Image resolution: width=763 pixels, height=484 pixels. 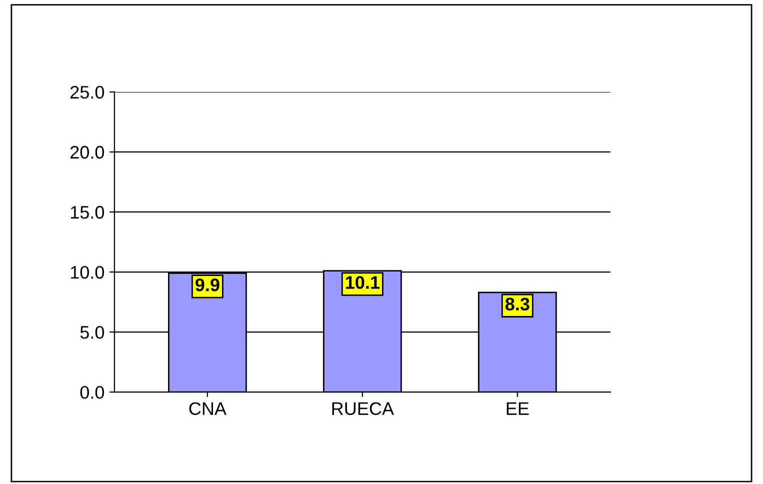 What do you see at coordinates (207, 409) in the screenshot?
I see `x-tick-label: CNA` at bounding box center [207, 409].